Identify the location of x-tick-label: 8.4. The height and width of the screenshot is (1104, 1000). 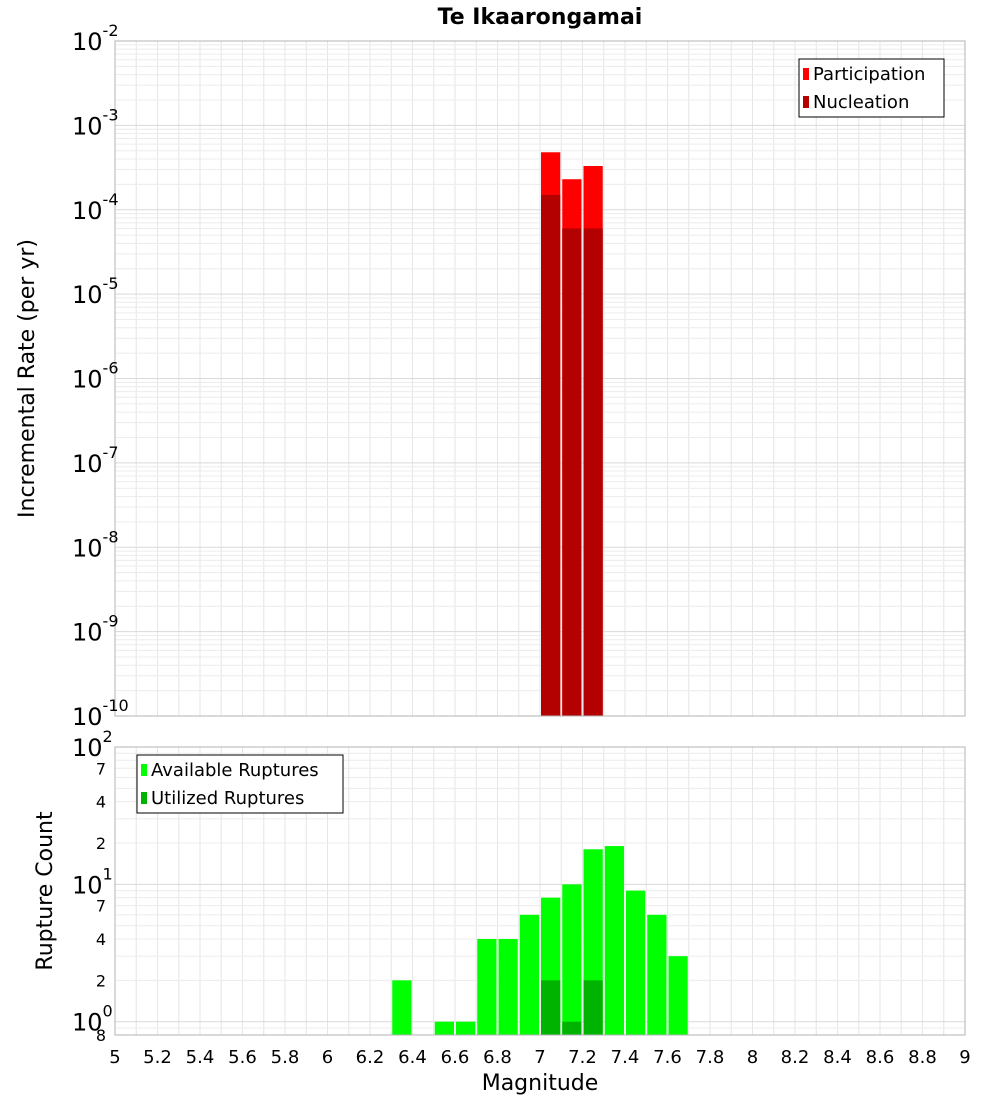
(837, 1057).